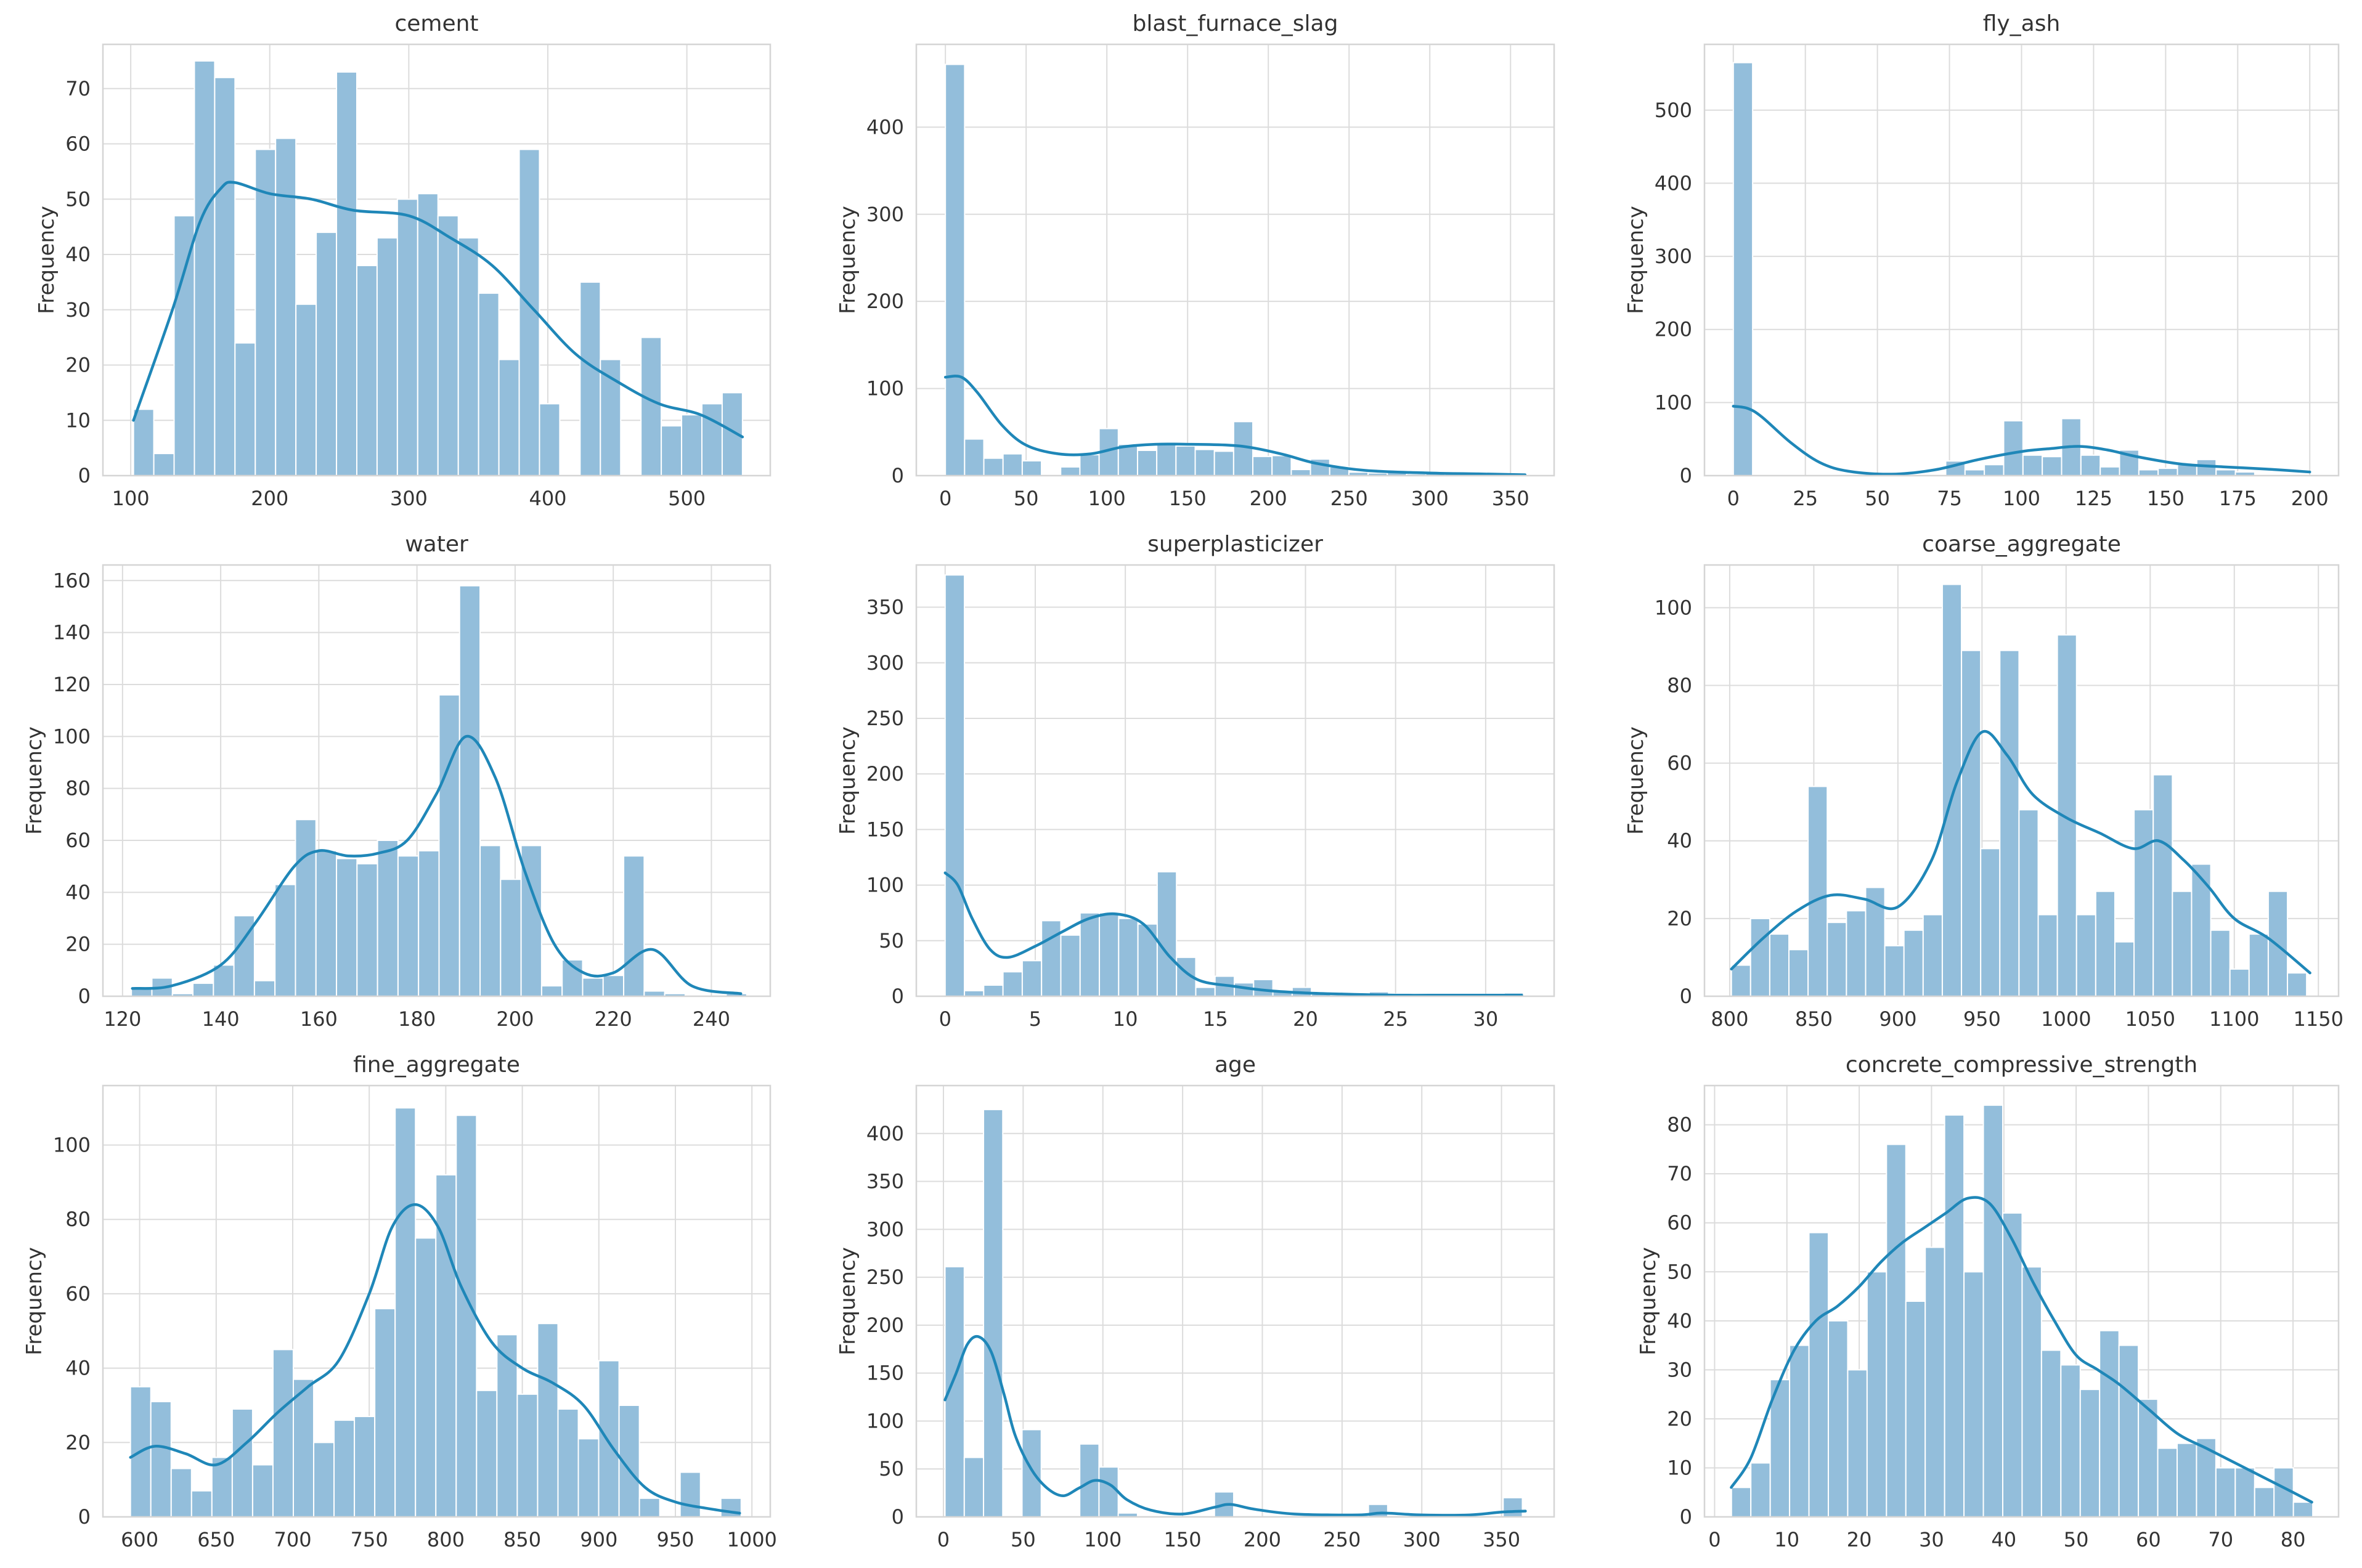 The image size is (2362, 1568). What do you see at coordinates (2150, 1019) in the screenshot?
I see `x-tick-label: 1050` at bounding box center [2150, 1019].